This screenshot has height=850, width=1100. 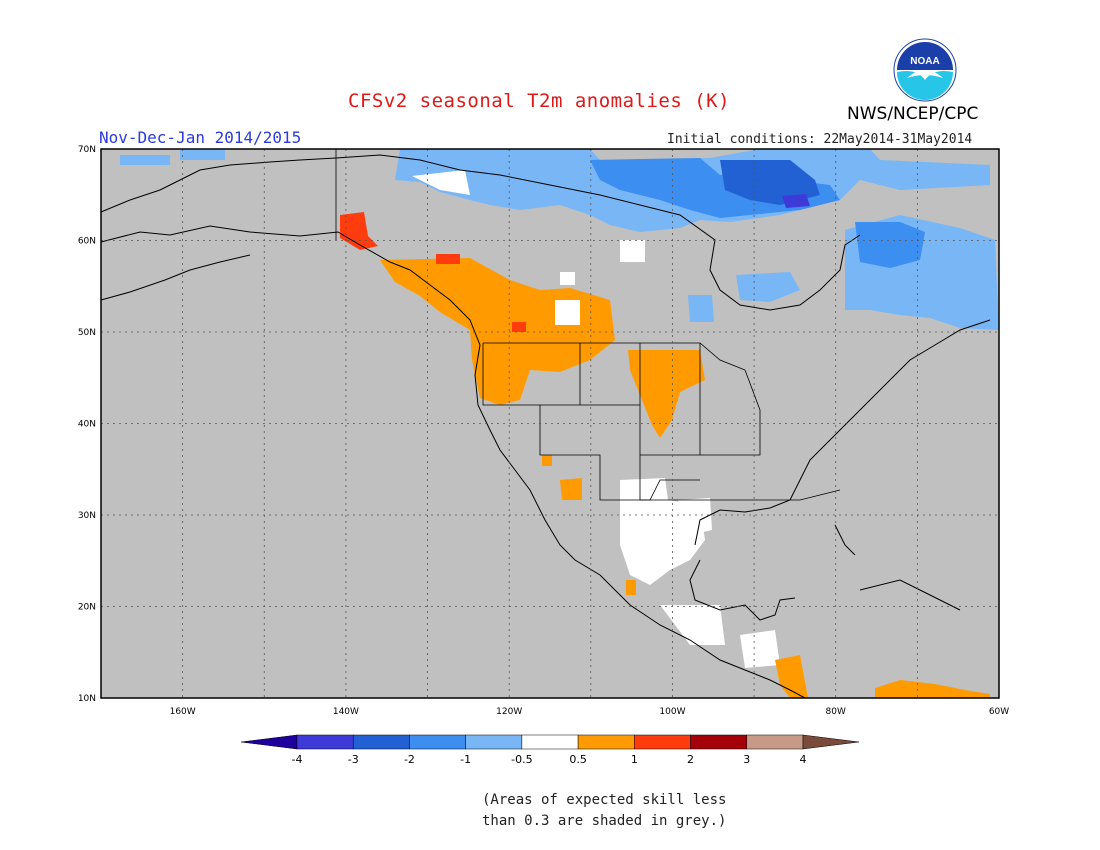 What do you see at coordinates (172, 157) in the screenshot?
I see `cold-anomaly-west` at bounding box center [172, 157].